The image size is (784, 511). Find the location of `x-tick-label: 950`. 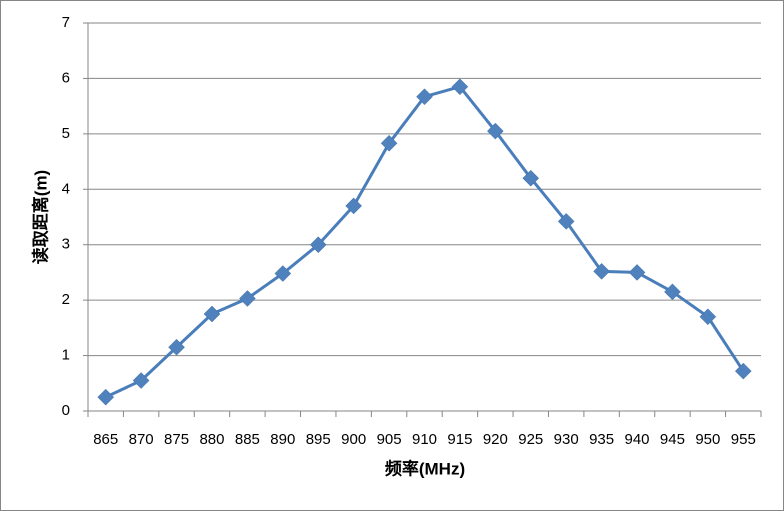

x-tick-label: 950 is located at coordinates (707, 439).